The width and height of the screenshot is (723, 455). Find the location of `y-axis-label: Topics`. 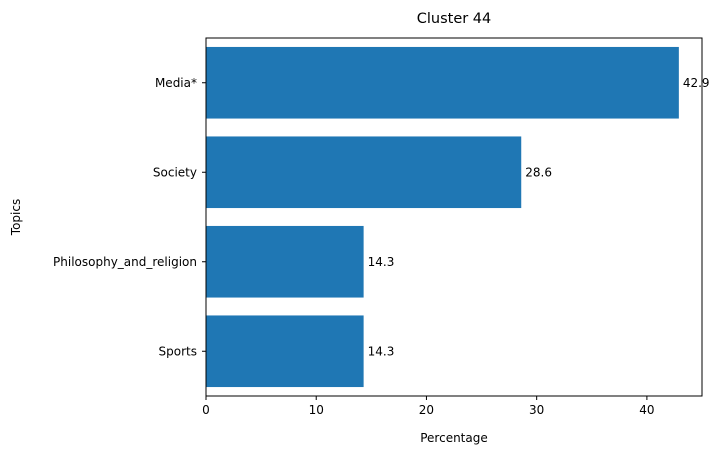

y-axis-label: Topics is located at coordinates (16, 217).